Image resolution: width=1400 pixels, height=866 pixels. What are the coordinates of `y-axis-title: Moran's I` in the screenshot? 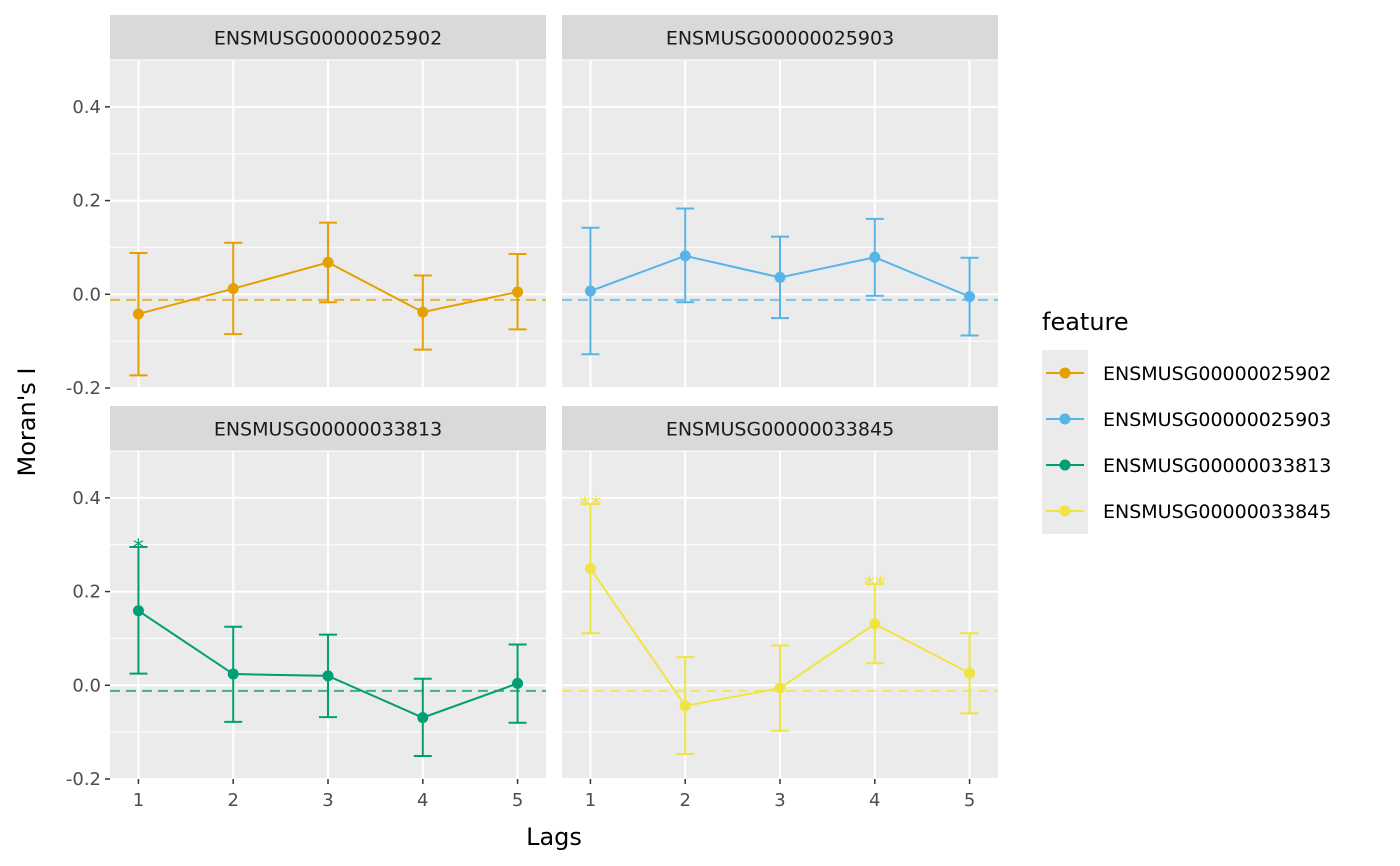 It's located at (27, 422).